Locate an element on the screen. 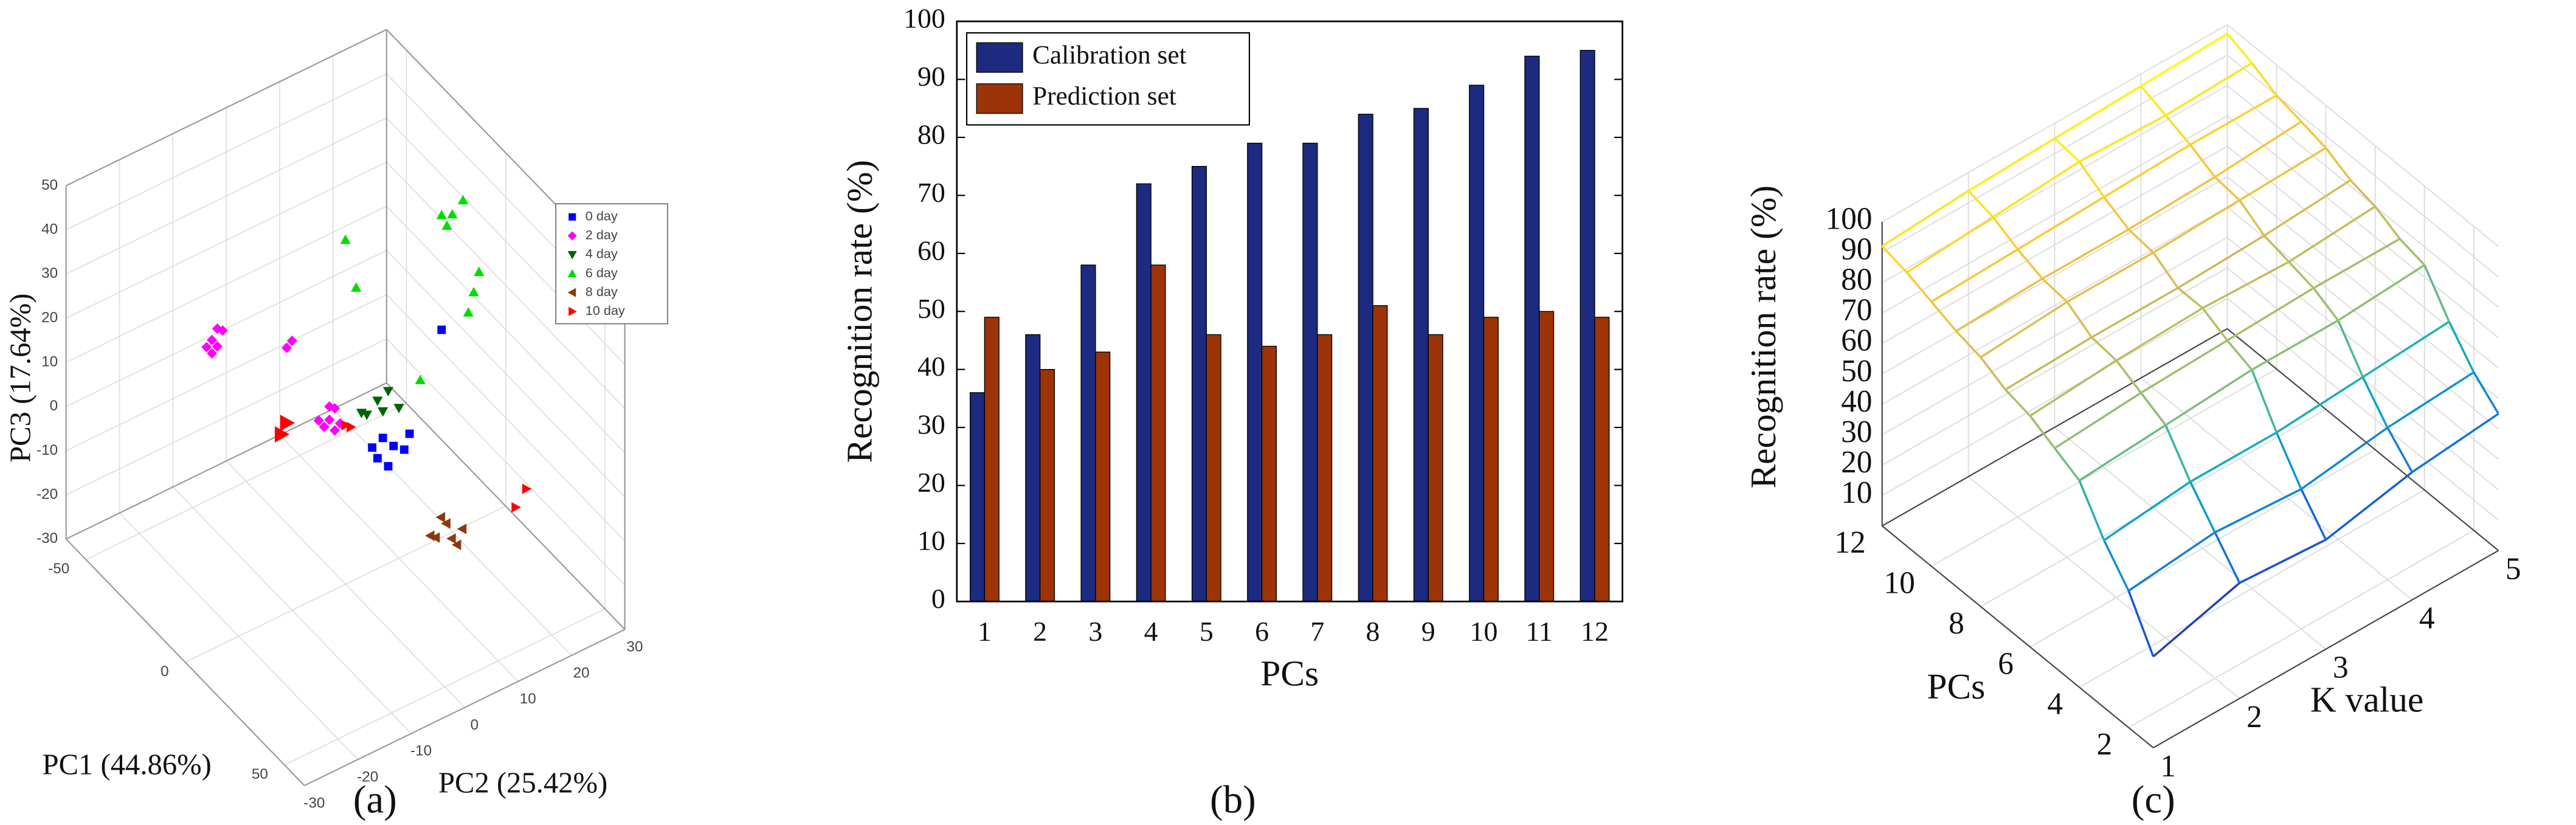 The image size is (2576, 825). x-tick-label: 11 is located at coordinates (1540, 631).